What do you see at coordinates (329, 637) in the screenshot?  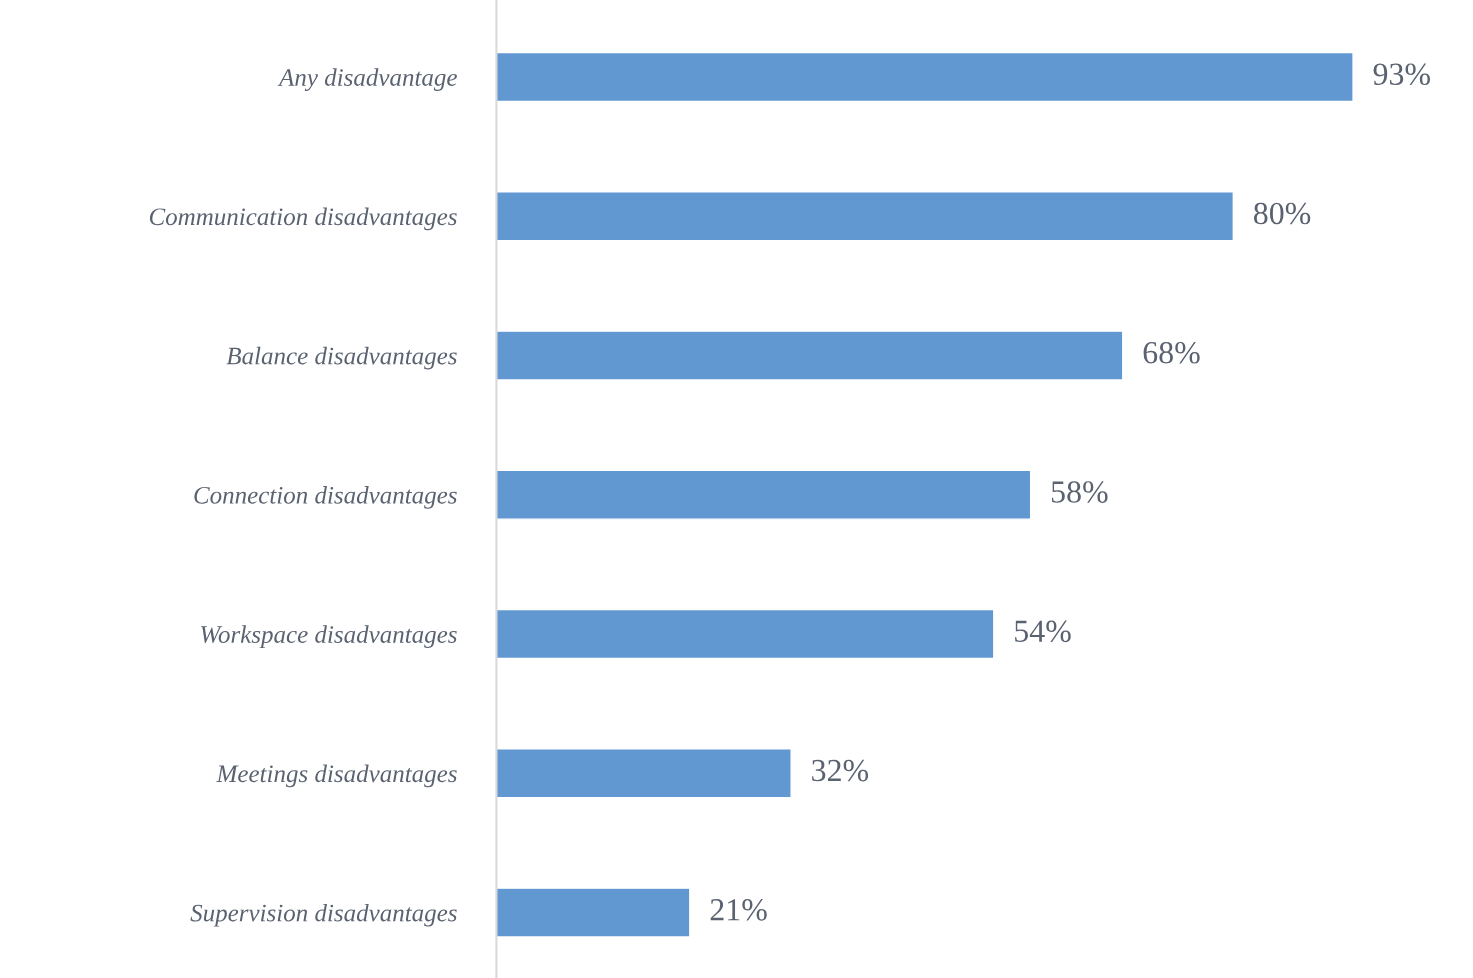 I see `y-tick-label: Workspace disadvantages` at bounding box center [329, 637].